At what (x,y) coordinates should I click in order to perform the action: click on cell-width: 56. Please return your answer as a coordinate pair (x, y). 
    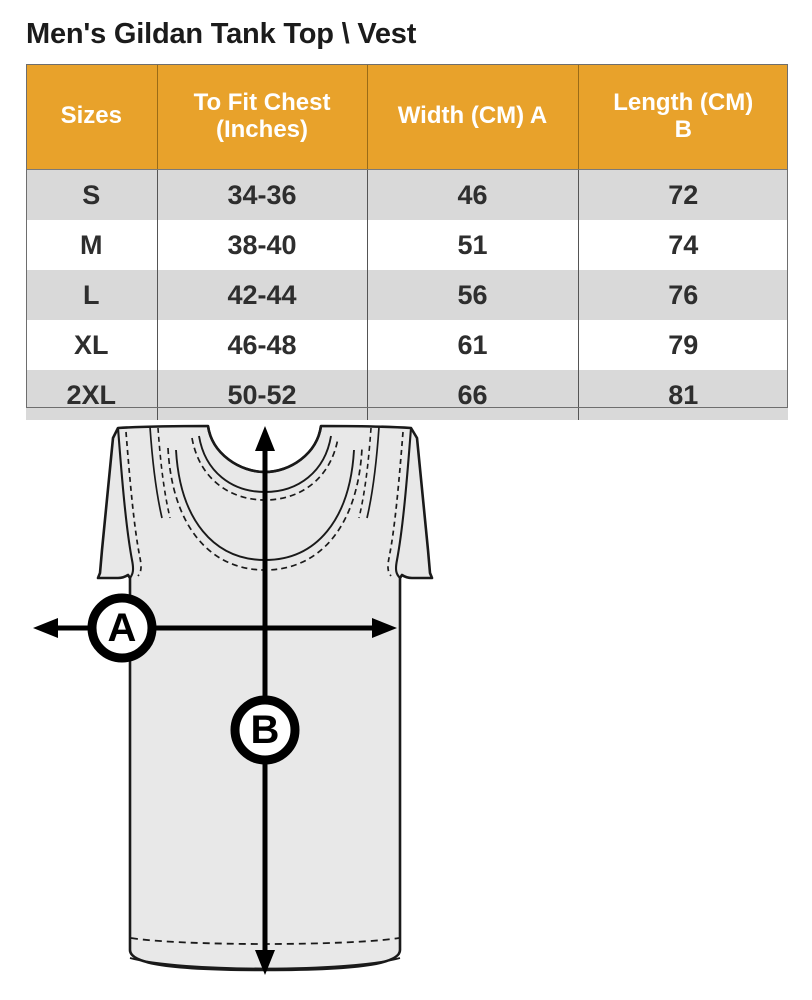
    Looking at the image, I should click on (473, 295).